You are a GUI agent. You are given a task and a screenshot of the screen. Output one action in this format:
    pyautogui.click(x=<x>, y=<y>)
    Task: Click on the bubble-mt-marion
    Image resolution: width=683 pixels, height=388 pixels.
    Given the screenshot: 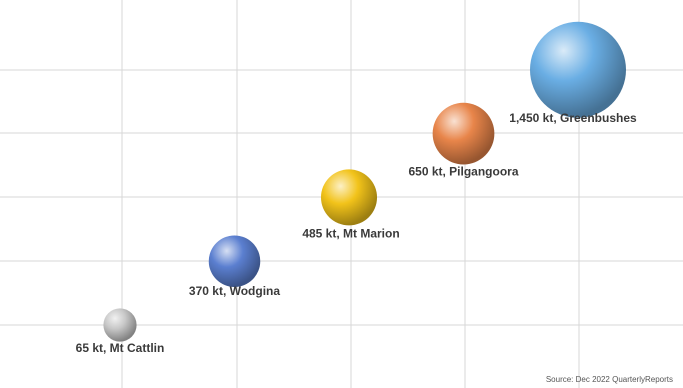 What is the action you would take?
    pyautogui.click(x=349, y=197)
    